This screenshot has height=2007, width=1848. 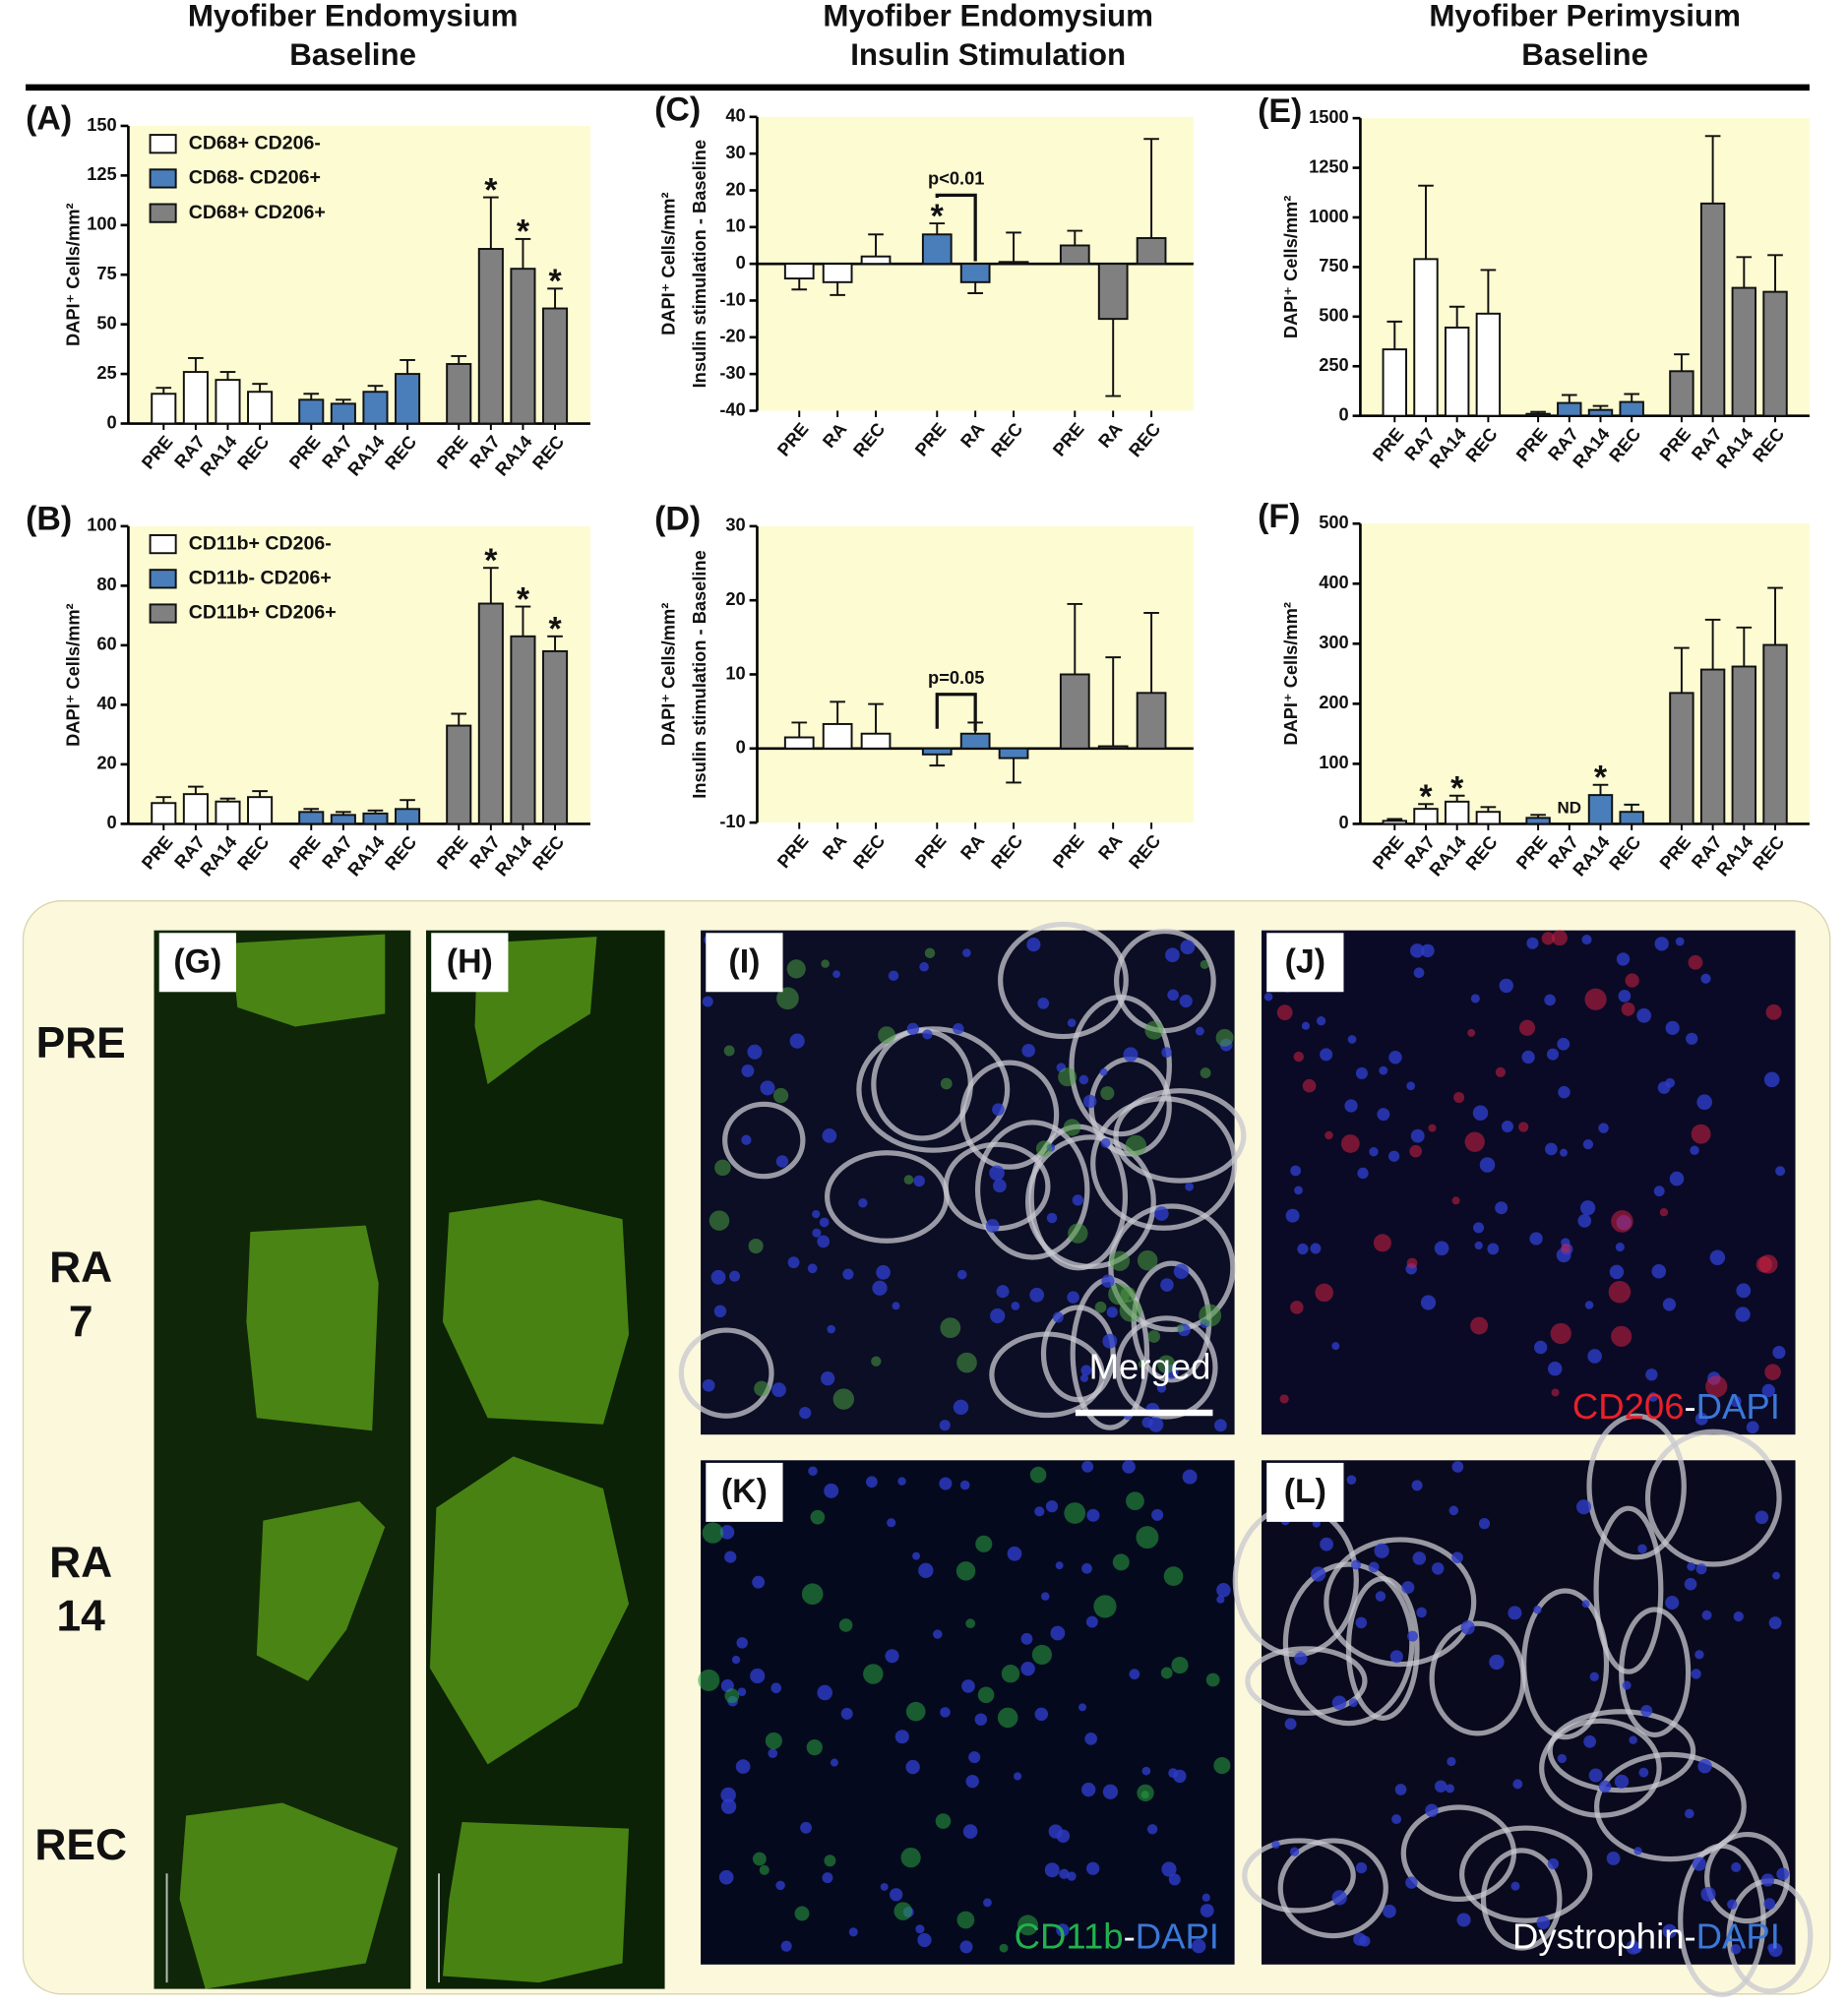 What do you see at coordinates (197, 963) in the screenshot?
I see `panel-label-bg` at bounding box center [197, 963].